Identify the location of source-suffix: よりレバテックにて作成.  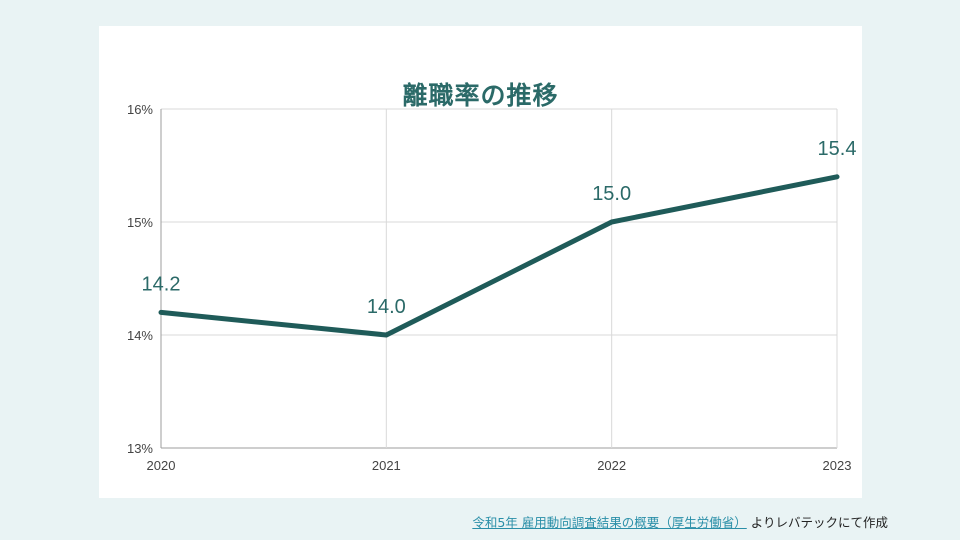
(817, 522).